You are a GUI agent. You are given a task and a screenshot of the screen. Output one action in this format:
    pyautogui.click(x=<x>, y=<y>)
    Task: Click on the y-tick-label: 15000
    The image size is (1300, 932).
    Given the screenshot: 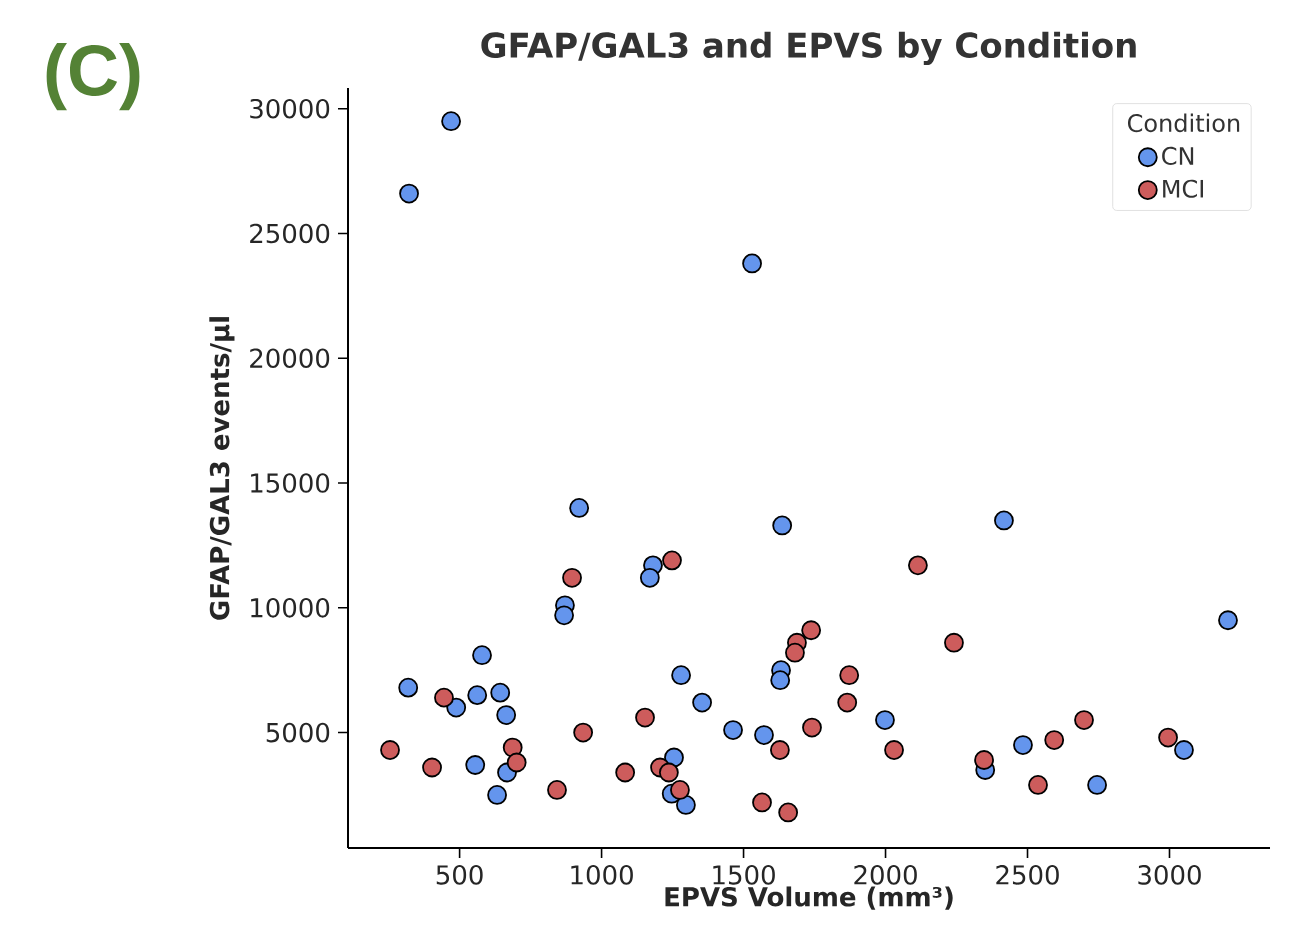 What is the action you would take?
    pyautogui.click(x=290, y=483)
    